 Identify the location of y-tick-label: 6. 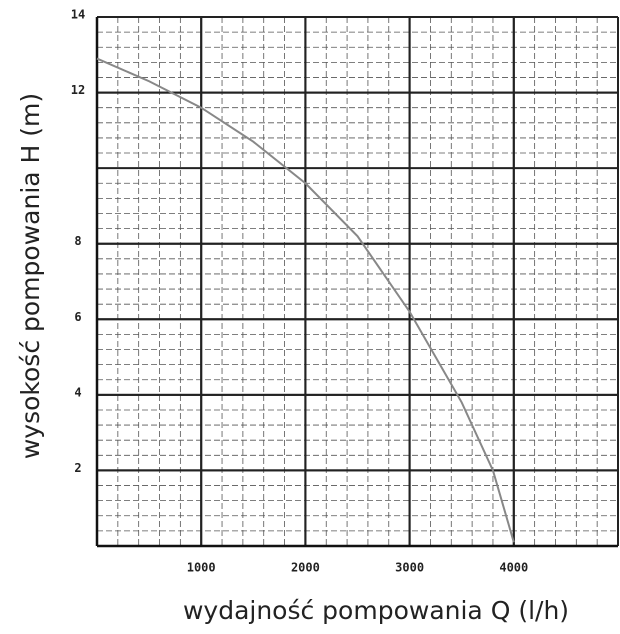
(77, 317).